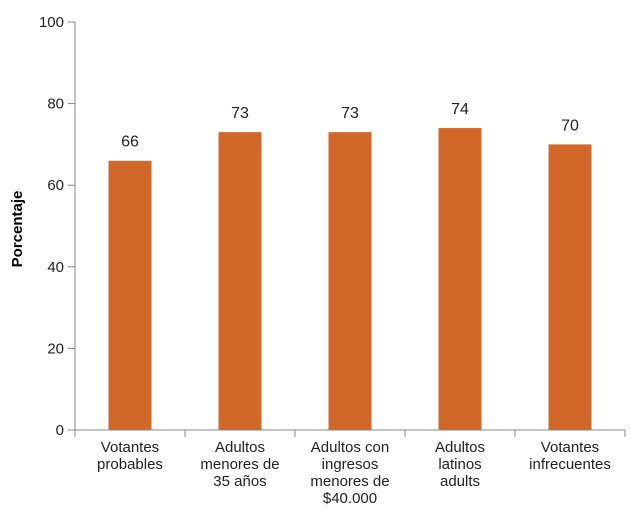 The width and height of the screenshot is (631, 516). I want to click on y-tick-label: 0, so click(60, 430).